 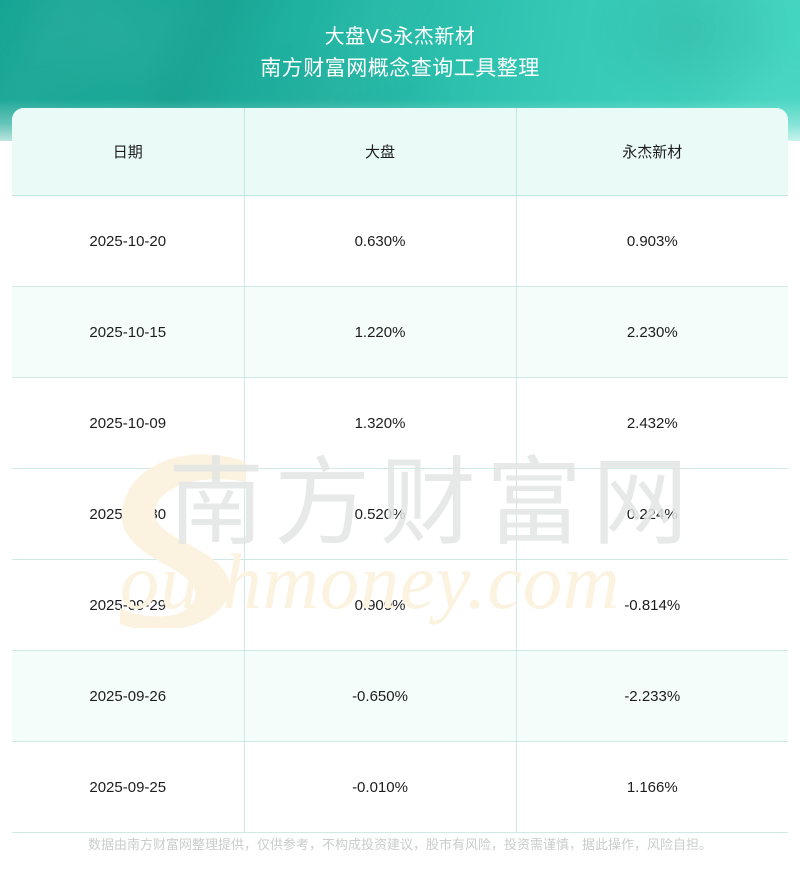 I want to click on cell-stock: 0.903%, so click(x=652, y=241).